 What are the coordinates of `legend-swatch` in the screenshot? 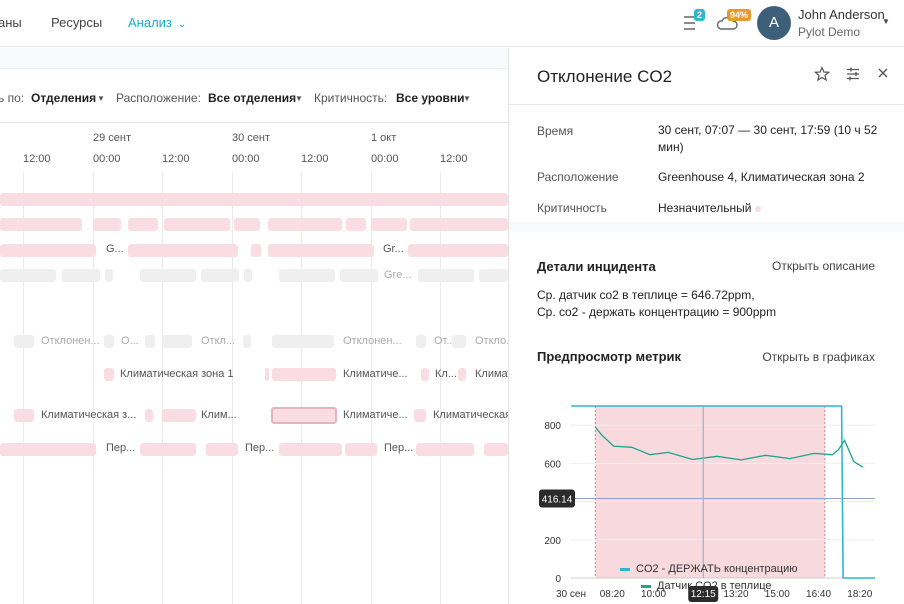 It's located at (625, 569).